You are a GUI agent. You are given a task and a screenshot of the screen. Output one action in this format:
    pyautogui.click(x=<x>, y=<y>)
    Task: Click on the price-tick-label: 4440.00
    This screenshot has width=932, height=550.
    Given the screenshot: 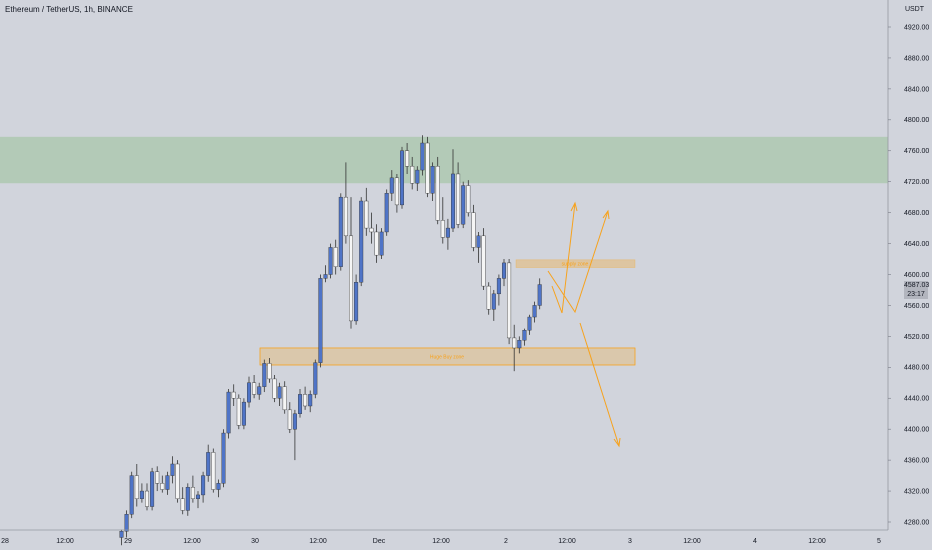 What is the action you would take?
    pyautogui.click(x=916, y=399)
    